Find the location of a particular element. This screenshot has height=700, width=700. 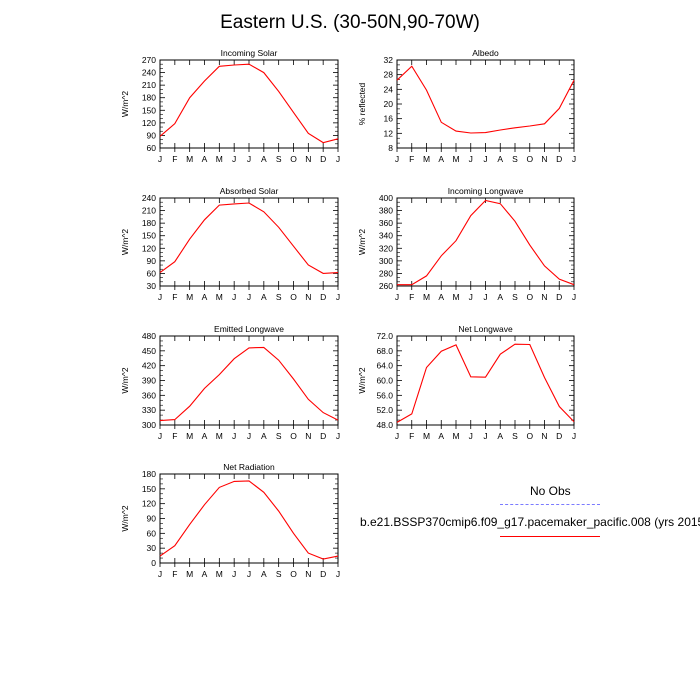

panel-title: Net Longwave is located at coordinates (485, 329).